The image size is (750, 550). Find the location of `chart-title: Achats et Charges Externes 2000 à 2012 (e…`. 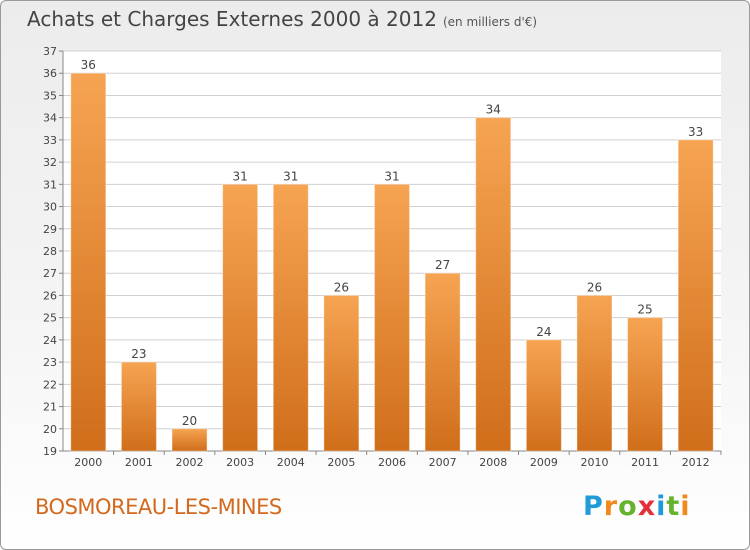

chart-title: Achats et Charges Externes 2000 à 2012 (e… is located at coordinates (282, 19).